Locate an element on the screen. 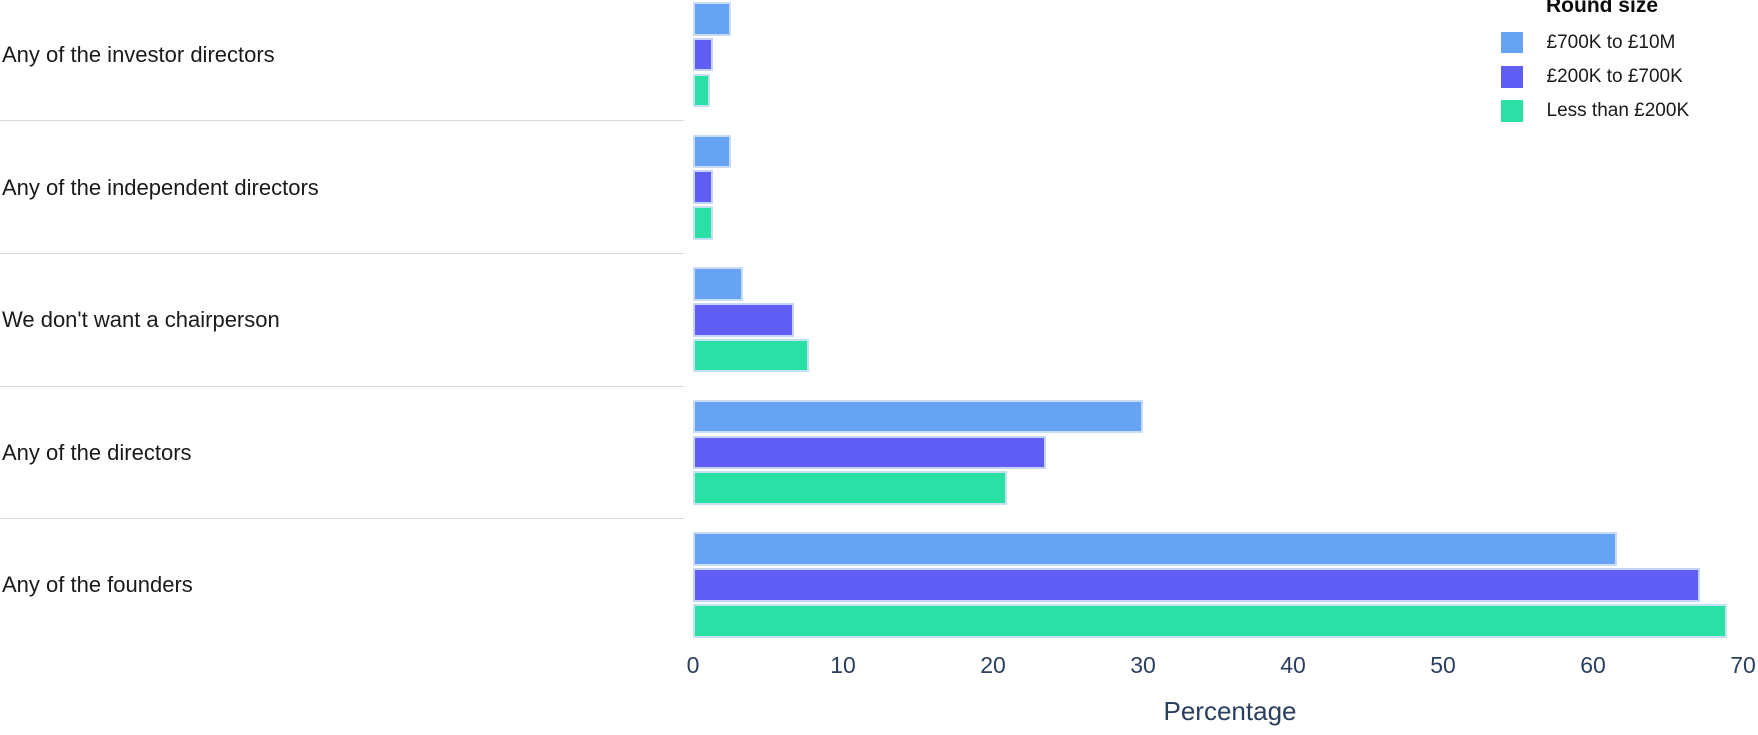 This screenshot has height=735, width=1758. x-tick-label: 50 is located at coordinates (1443, 665).